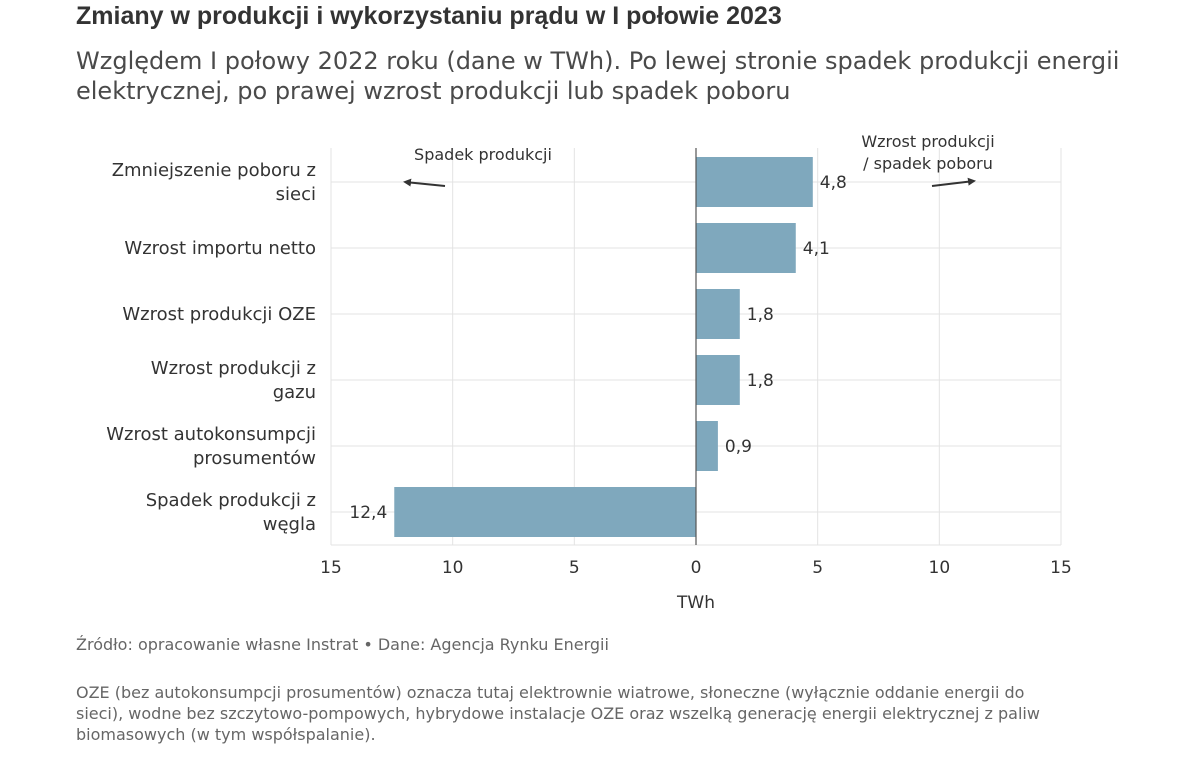 The width and height of the screenshot is (1181, 762). Describe the element at coordinates (483, 154) in the screenshot. I see `annotation-left-text: Spadek produkcji` at that location.